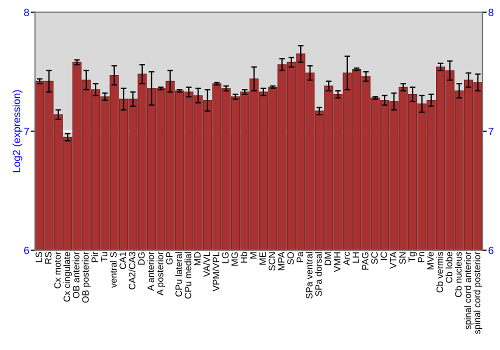 Image resolution: width=500 pixels, height=350 pixels. What do you see at coordinates (188, 275) in the screenshot?
I see `x-tick-label: CPu medial` at bounding box center [188, 275].